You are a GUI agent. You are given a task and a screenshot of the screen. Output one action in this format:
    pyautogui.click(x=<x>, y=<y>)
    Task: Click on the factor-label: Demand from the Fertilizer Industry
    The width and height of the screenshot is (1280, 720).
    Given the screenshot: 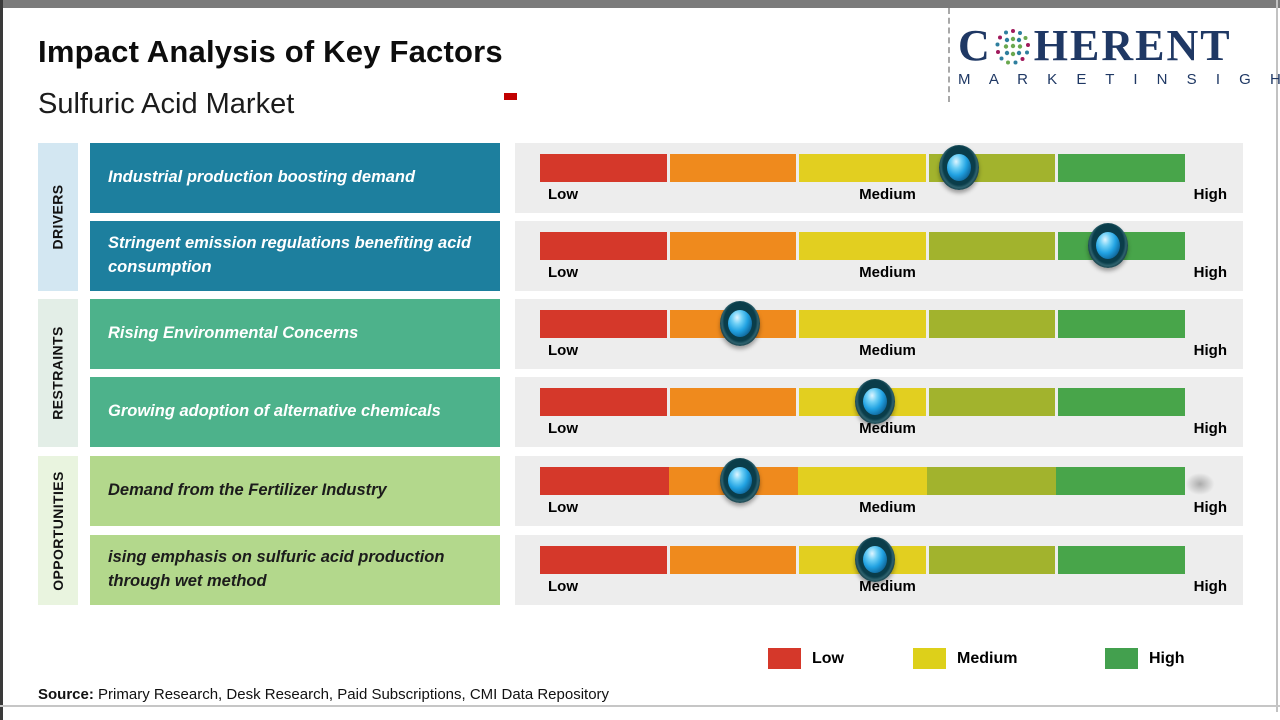 What is the action you would take?
    pyautogui.click(x=247, y=490)
    